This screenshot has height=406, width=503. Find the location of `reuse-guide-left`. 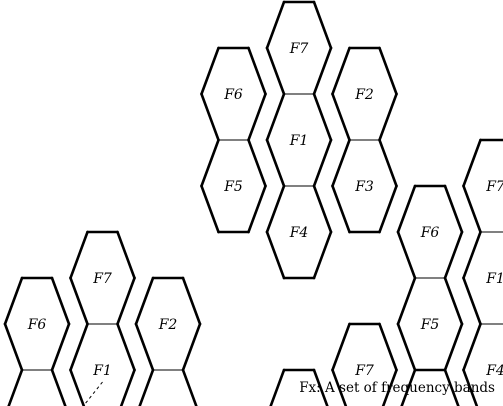

reuse-guide-left is located at coordinates (92, 393).